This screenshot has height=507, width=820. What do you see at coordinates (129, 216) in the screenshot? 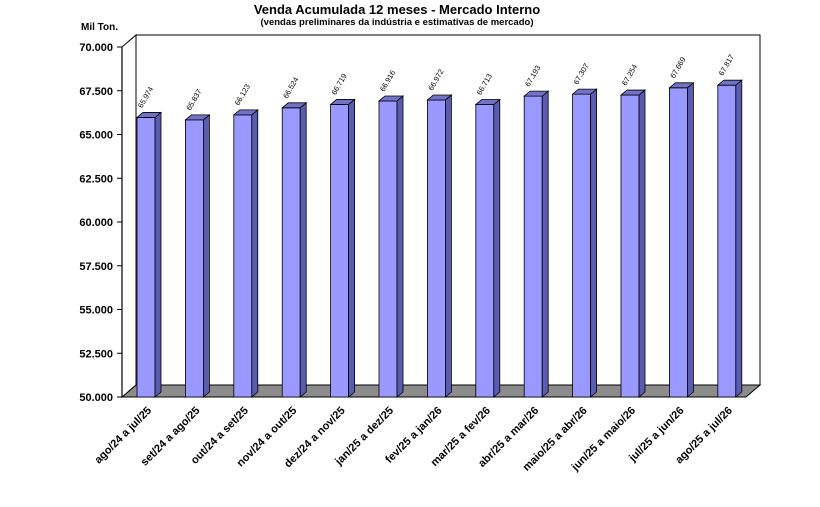
I see `side-wall` at bounding box center [129, 216].